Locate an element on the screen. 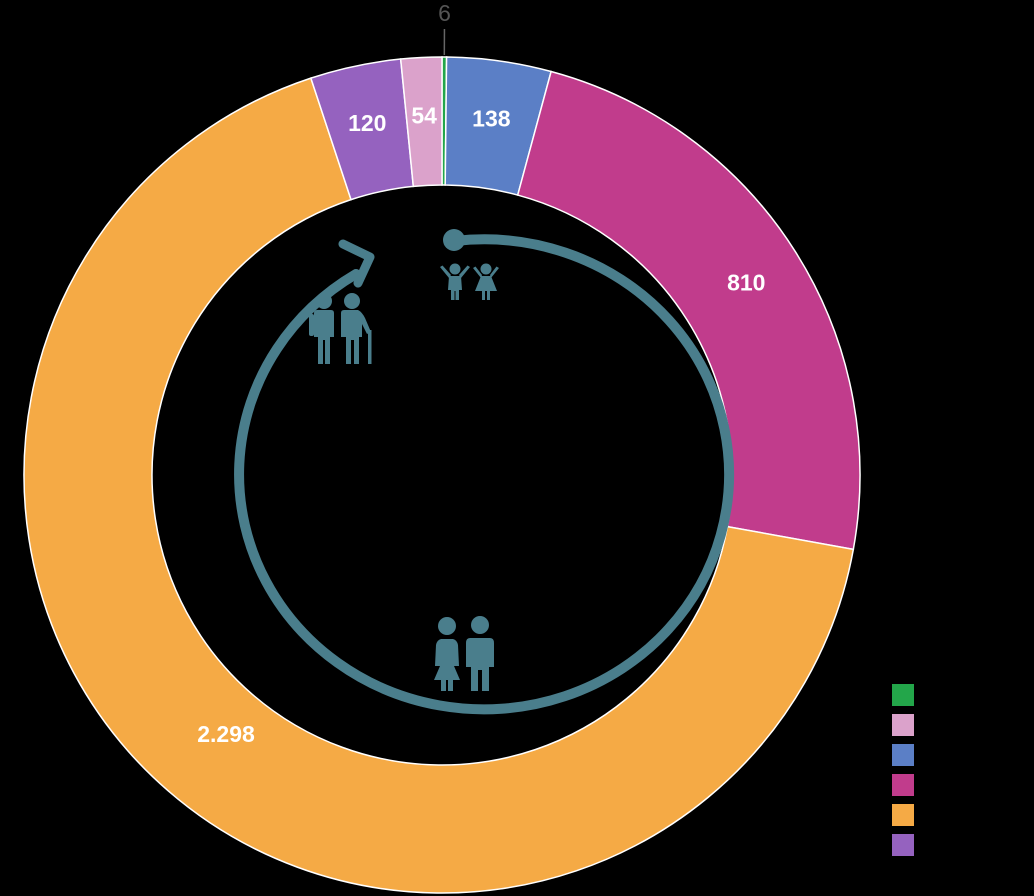 This screenshot has height=896, width=1034. adults-icon is located at coordinates (464, 653).